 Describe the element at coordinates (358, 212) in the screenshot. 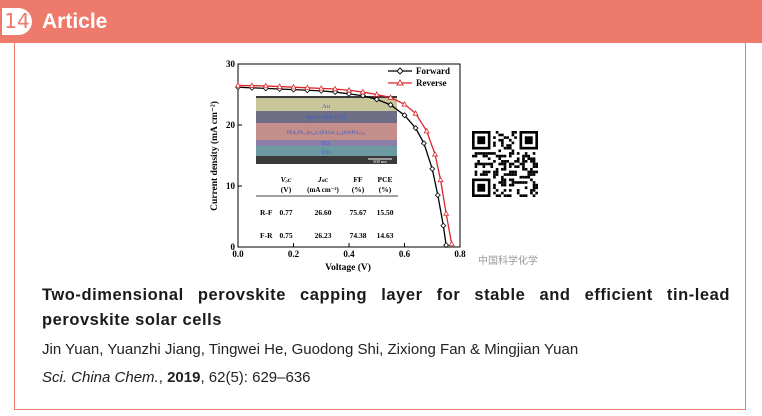

I see `table-r1-c3: 75.67` at that location.